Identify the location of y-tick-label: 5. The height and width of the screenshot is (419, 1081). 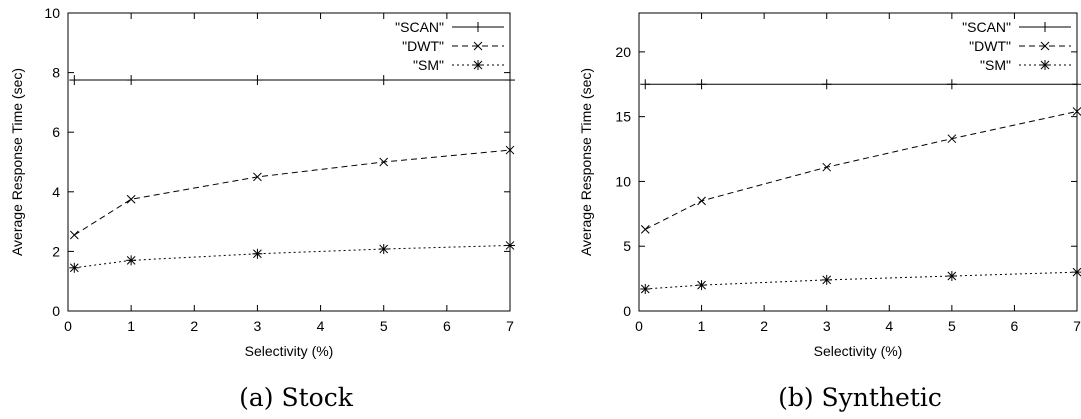
(627, 246).